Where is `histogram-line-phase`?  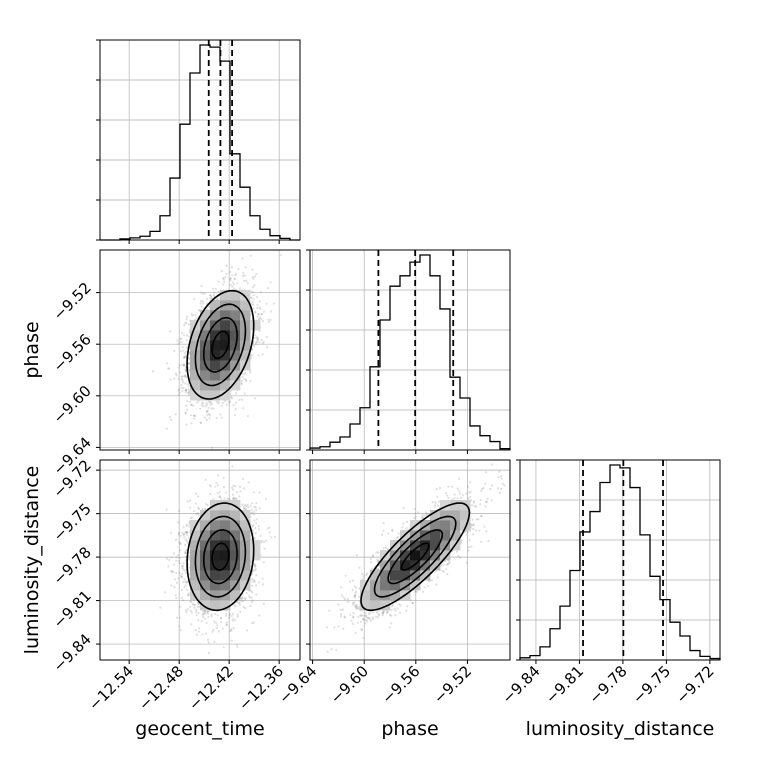 histogram-line-phase is located at coordinates (410, 352).